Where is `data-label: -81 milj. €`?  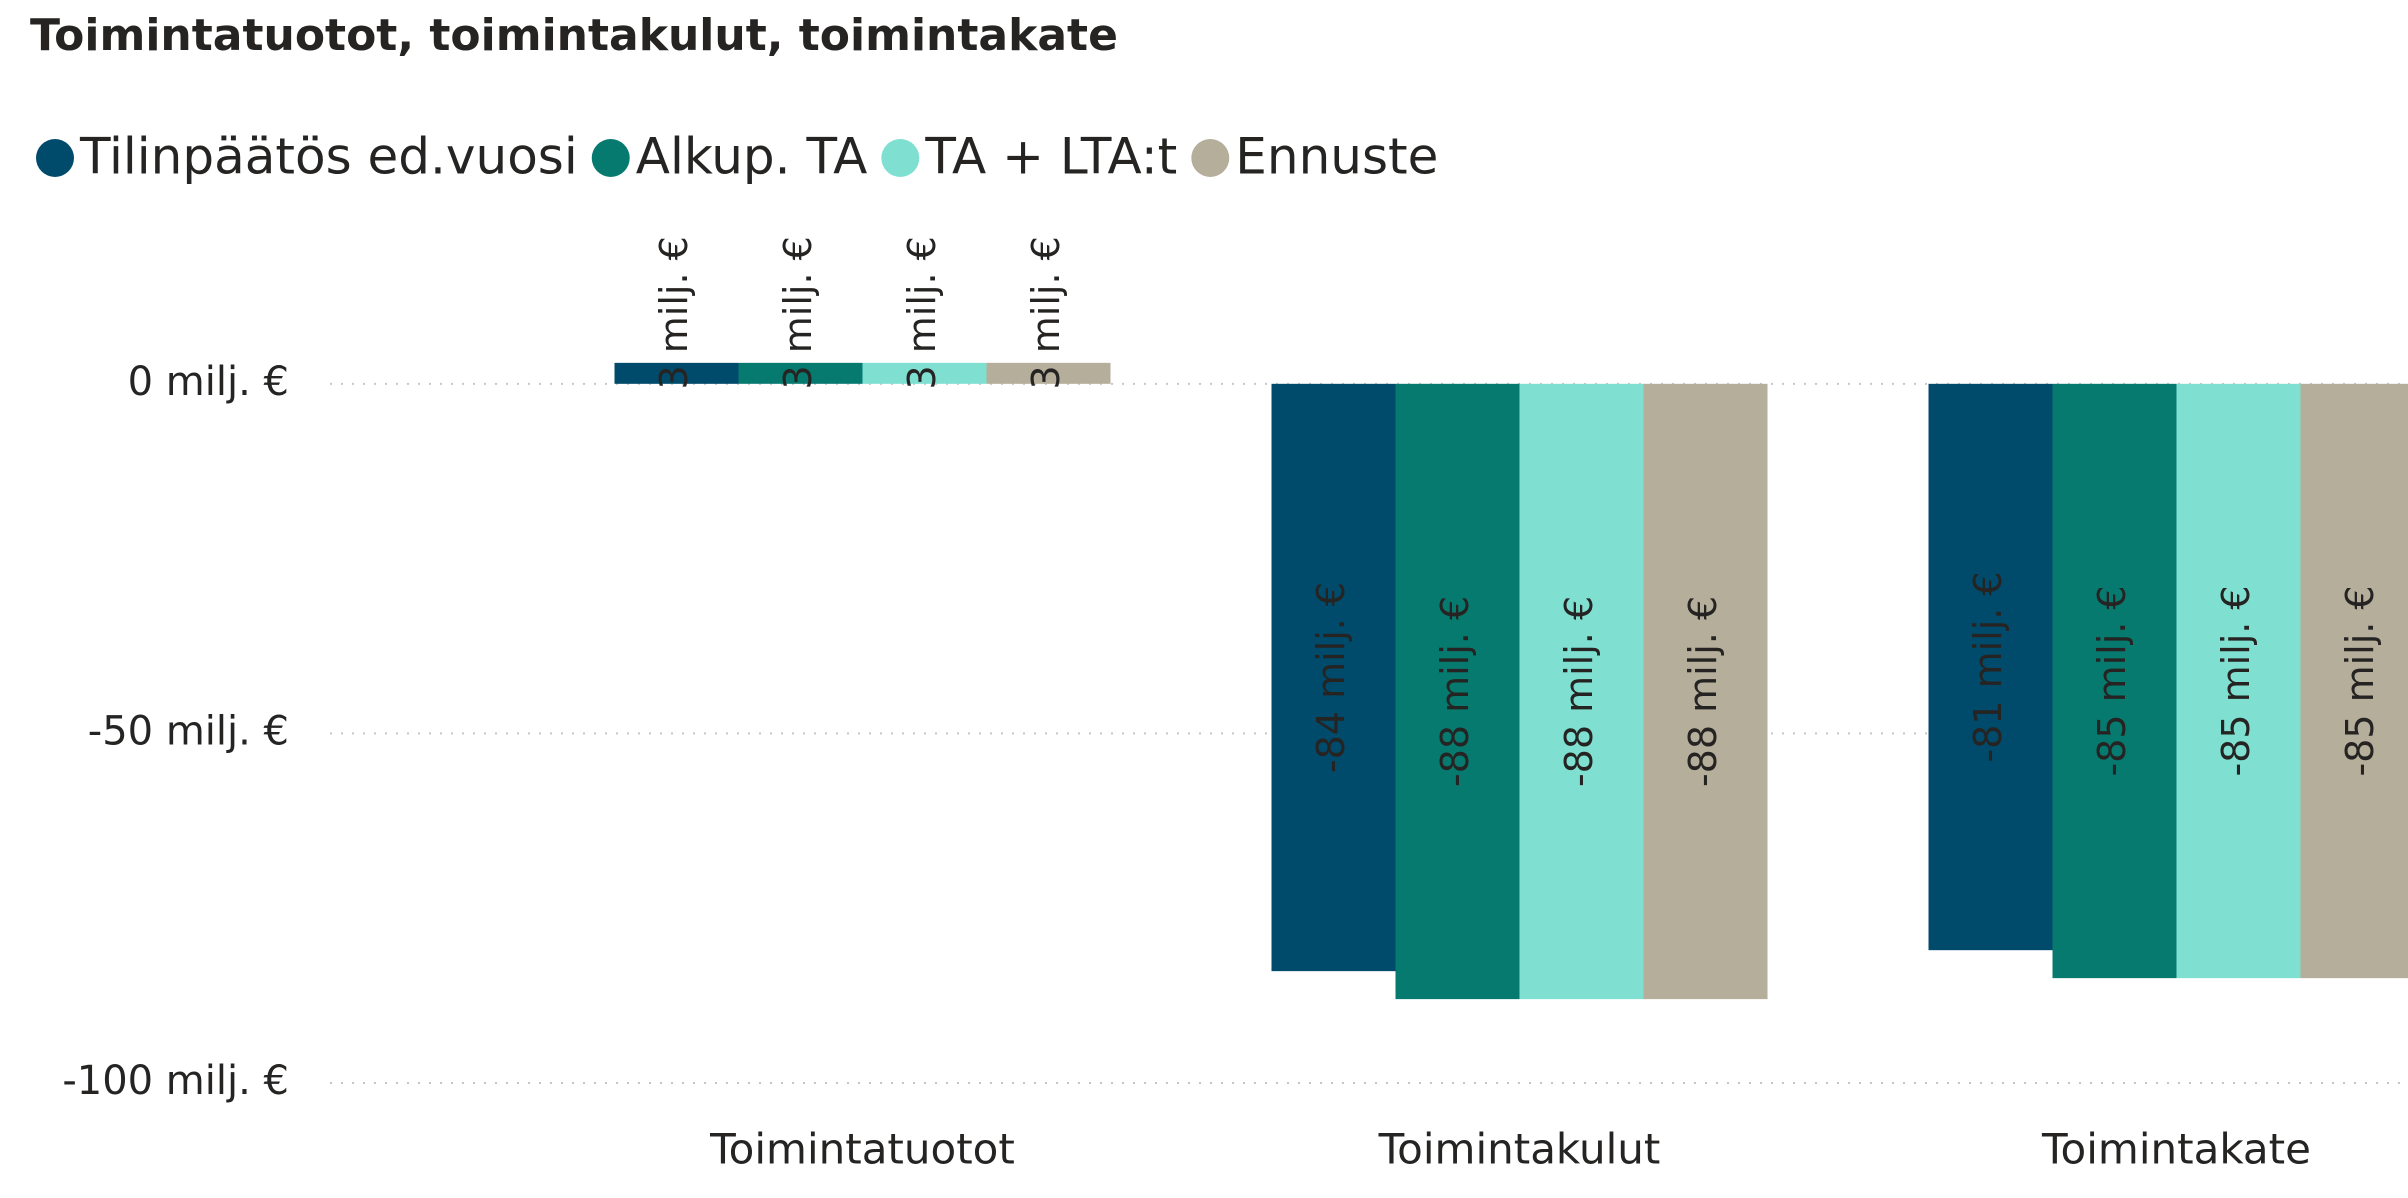 data-label: -81 milj. € is located at coordinates (1988, 666).